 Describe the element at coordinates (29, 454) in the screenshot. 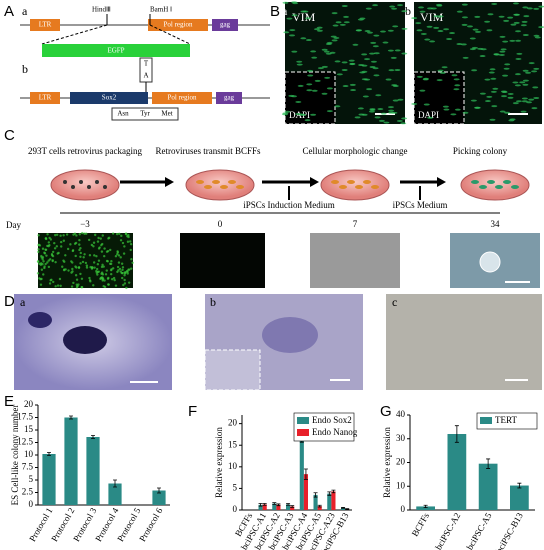

I see `y-tick-label: 10` at that location.